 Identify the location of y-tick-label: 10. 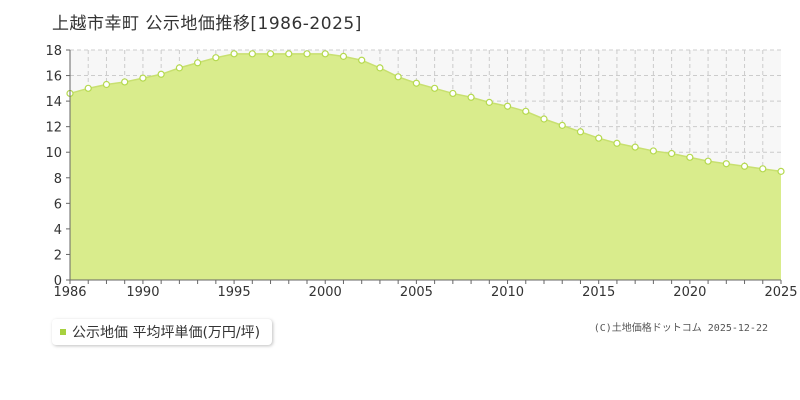
(53, 153).